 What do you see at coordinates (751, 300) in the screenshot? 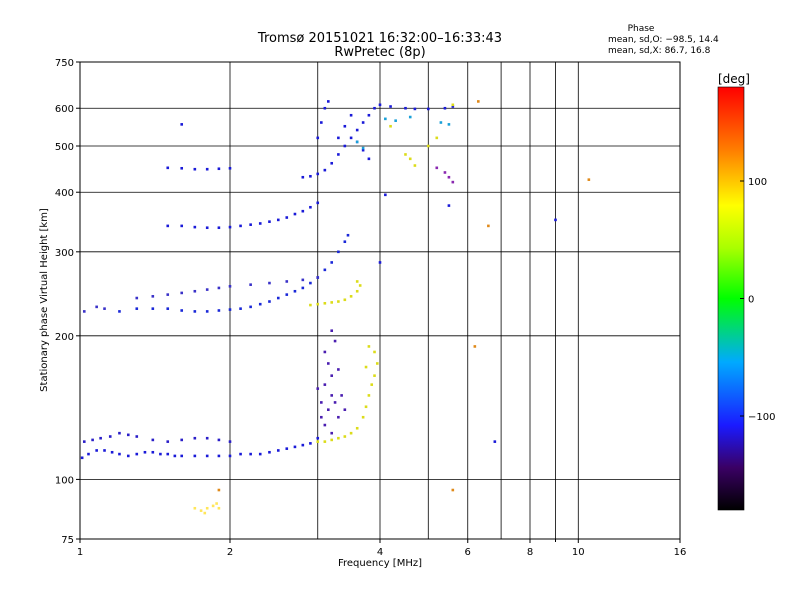
I see `colorbar-tick-label: 0` at bounding box center [751, 300].